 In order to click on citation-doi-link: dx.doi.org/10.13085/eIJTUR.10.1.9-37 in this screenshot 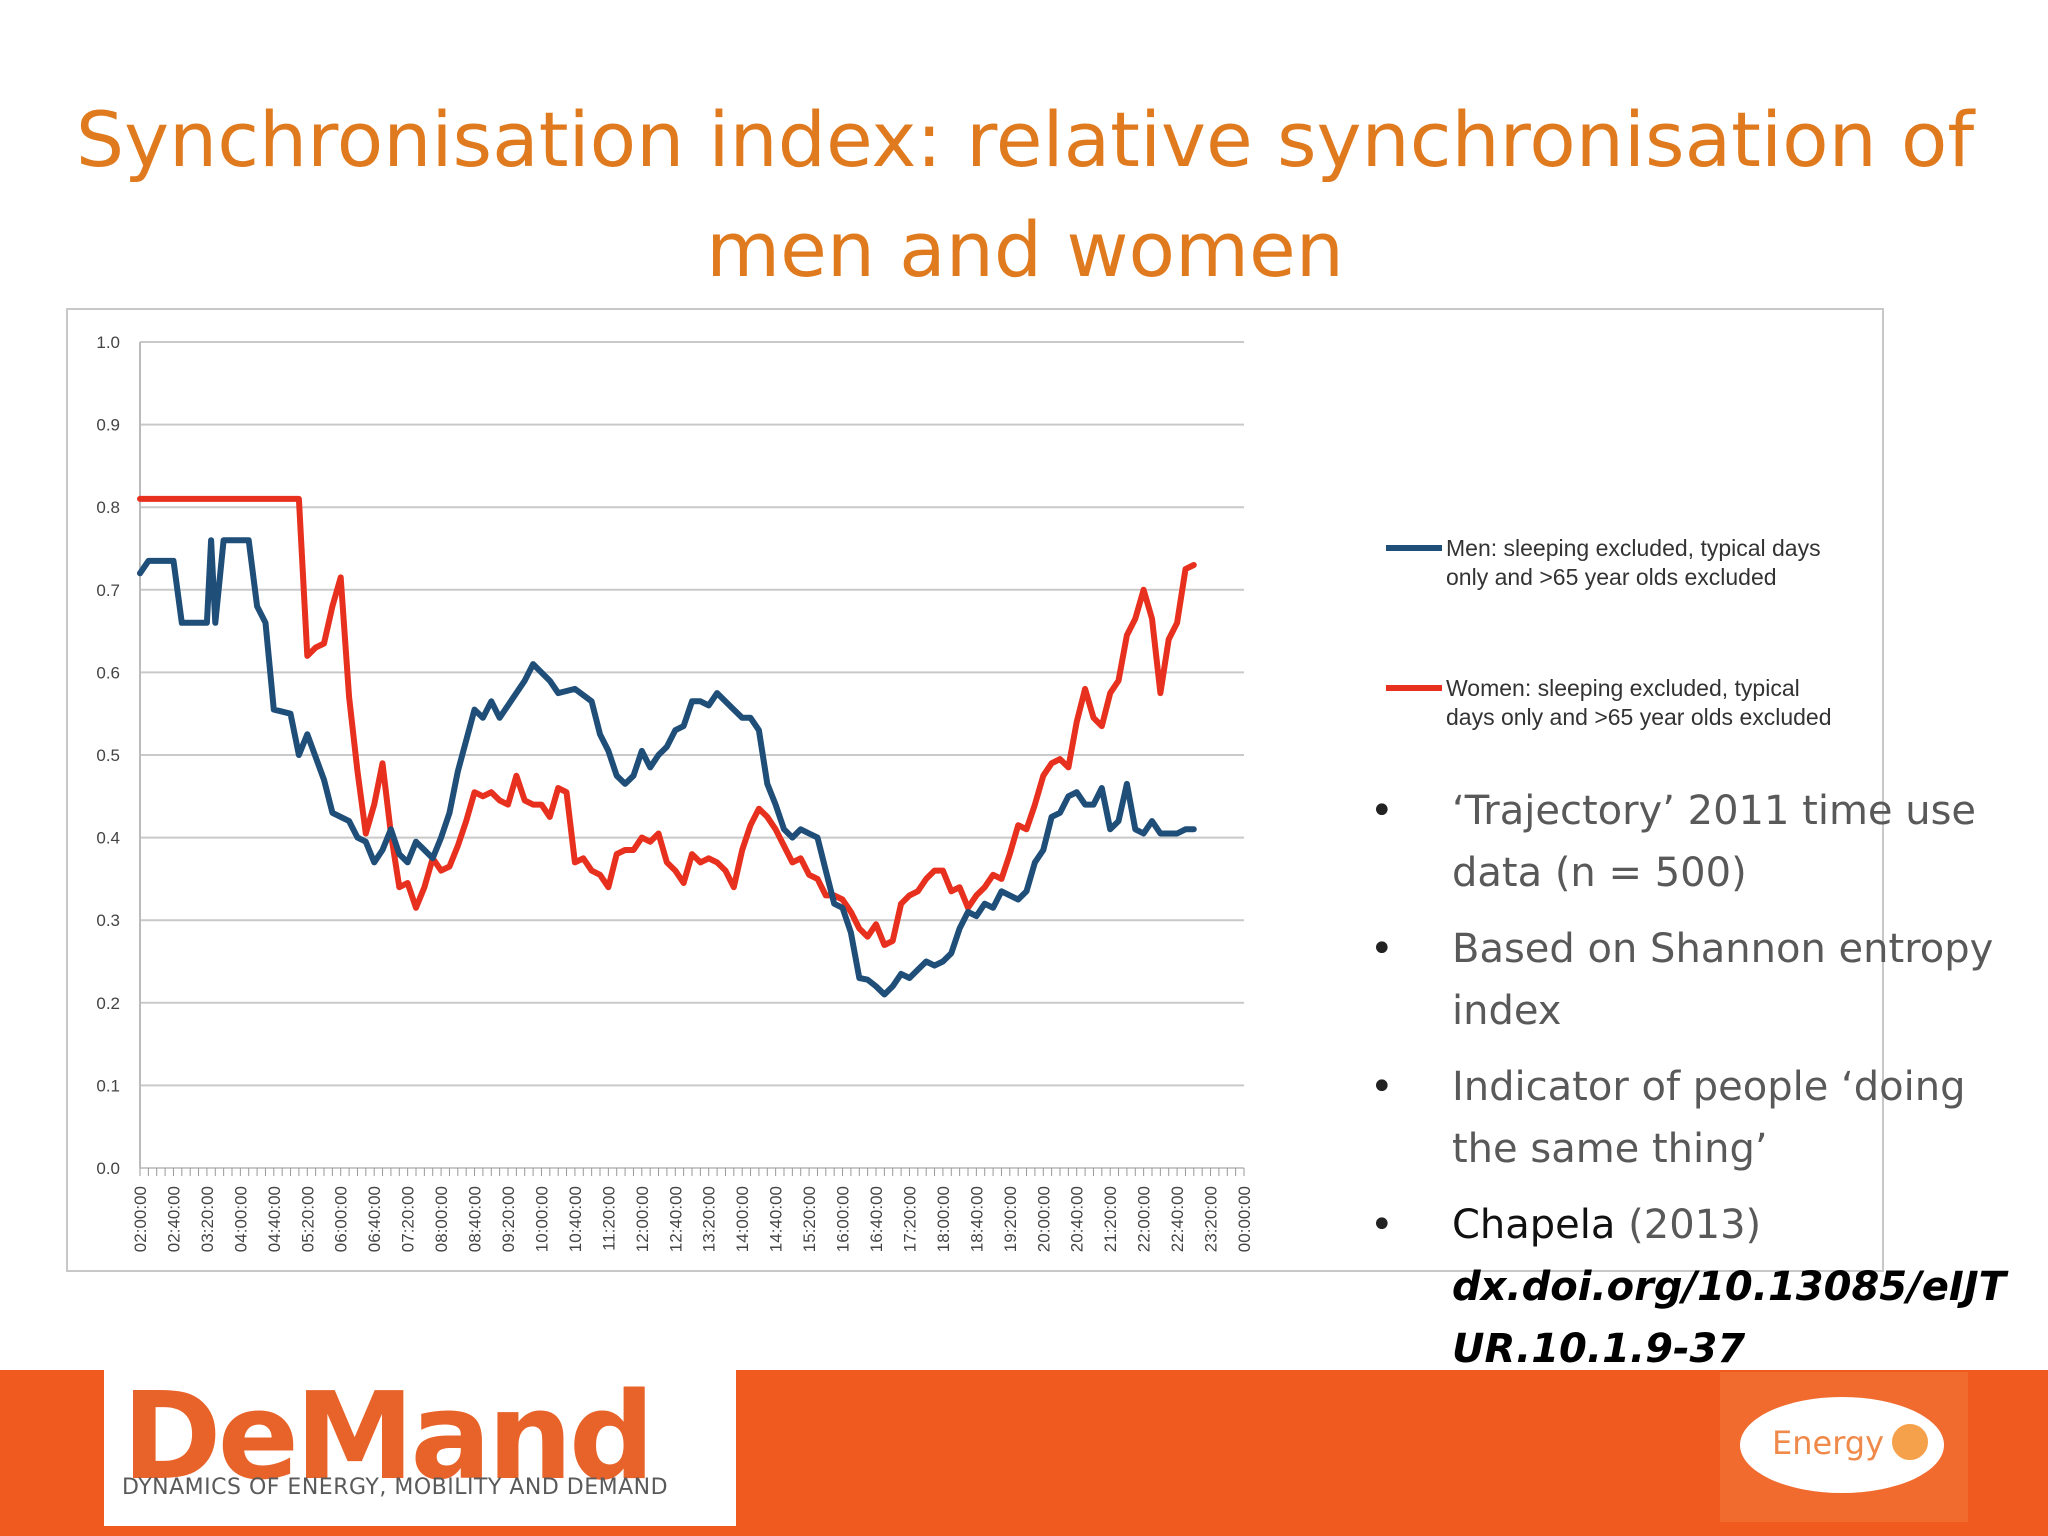, I will do `click(1729, 1318)`.